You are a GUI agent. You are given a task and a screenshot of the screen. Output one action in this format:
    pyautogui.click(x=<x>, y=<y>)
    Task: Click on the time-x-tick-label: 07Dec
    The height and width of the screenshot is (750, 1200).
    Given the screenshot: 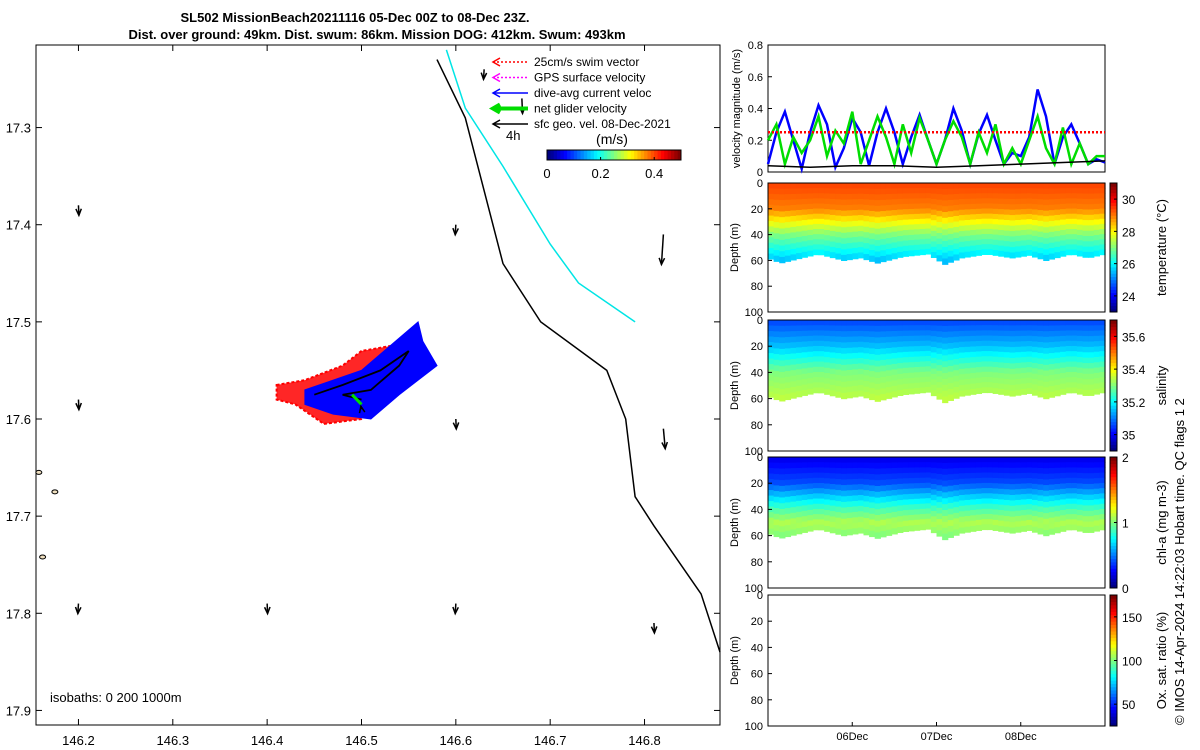 What is the action you would take?
    pyautogui.click(x=937, y=737)
    